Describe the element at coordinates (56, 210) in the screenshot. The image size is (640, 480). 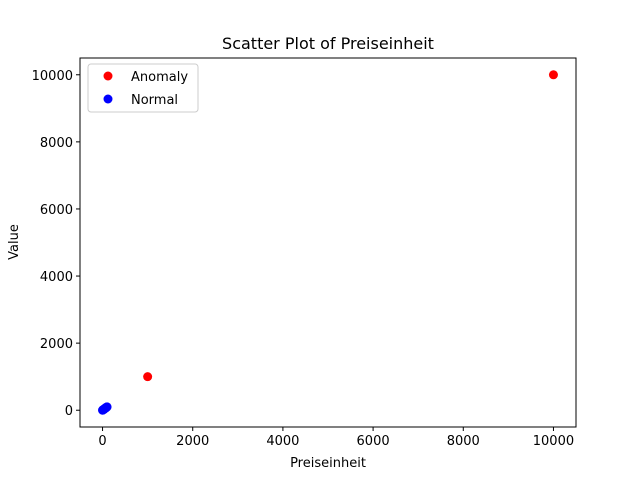
I see `y-tick-label: 6000` at that location.